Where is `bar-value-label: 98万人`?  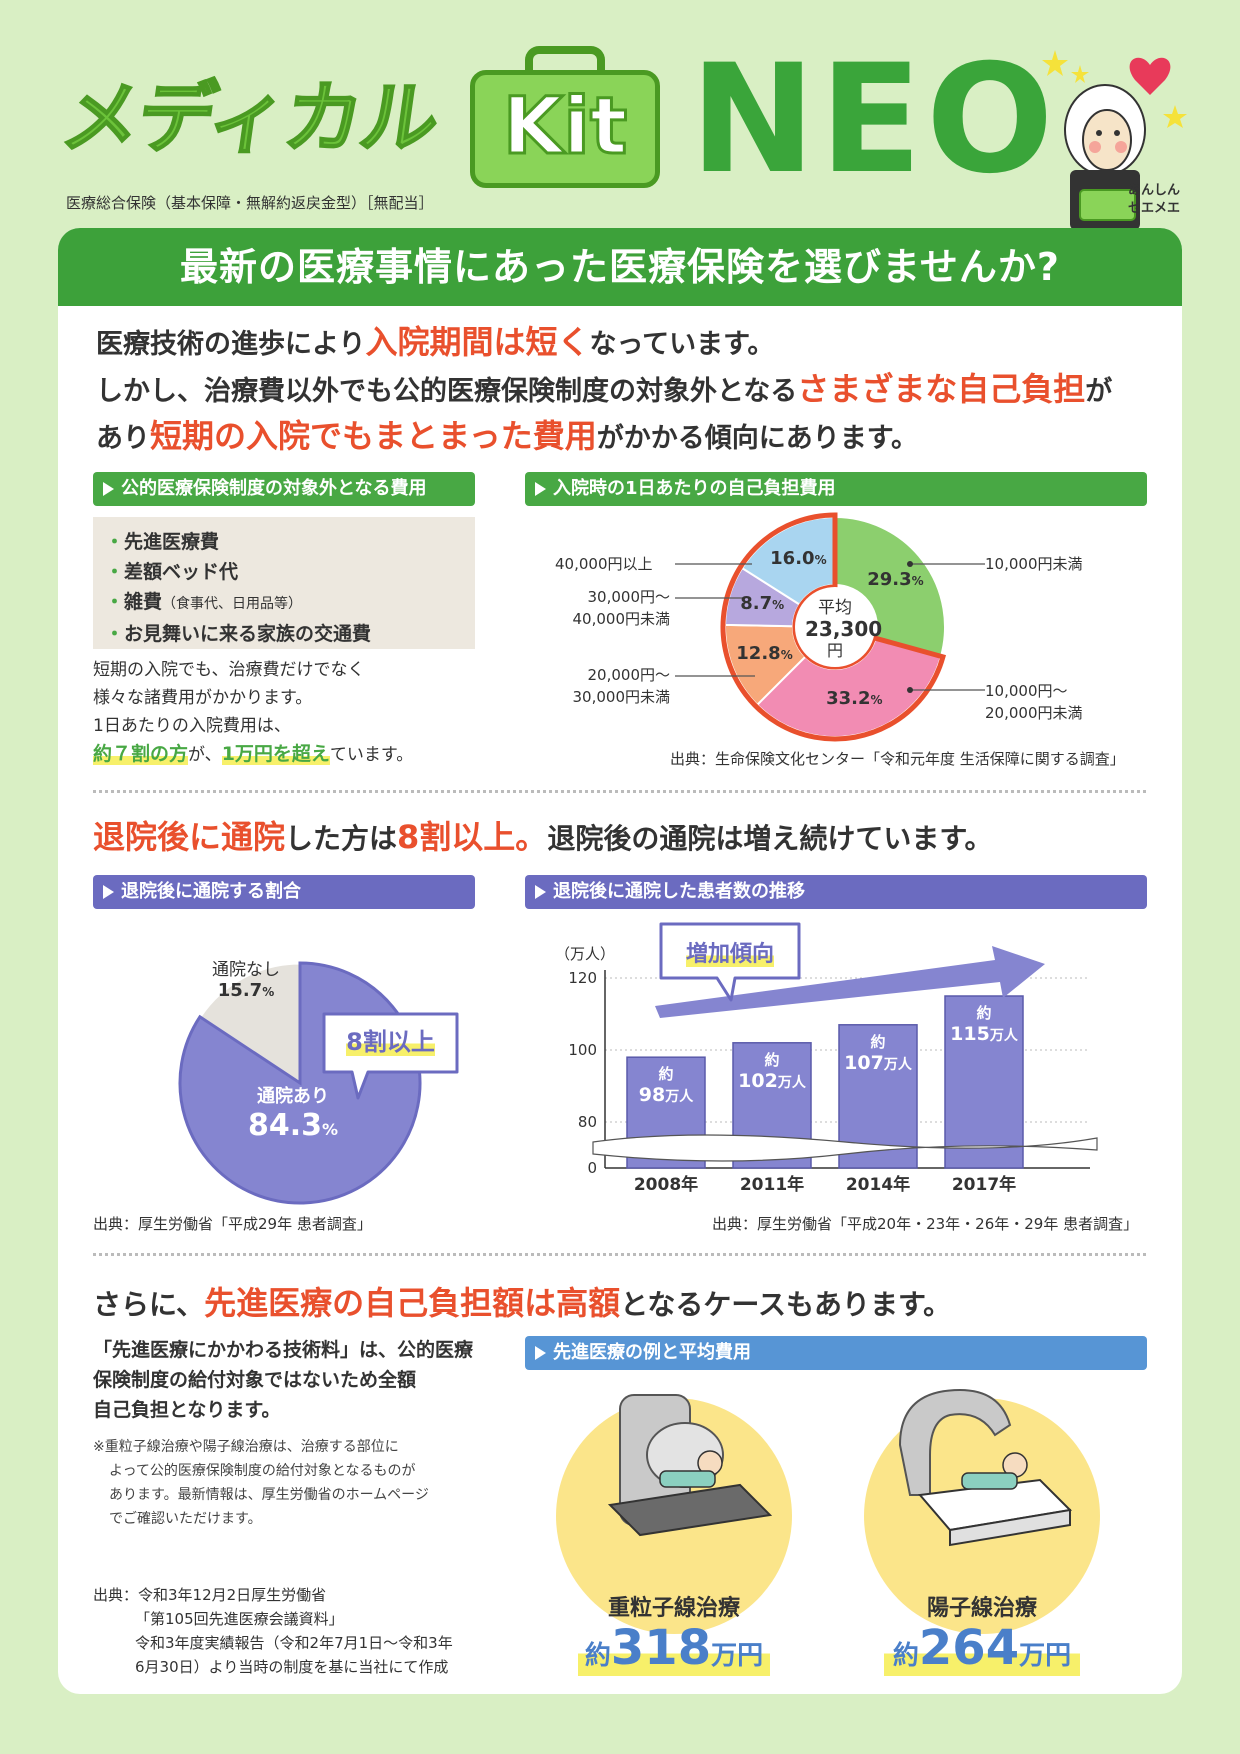 bar-value-label: 98万人 is located at coordinates (666, 1095).